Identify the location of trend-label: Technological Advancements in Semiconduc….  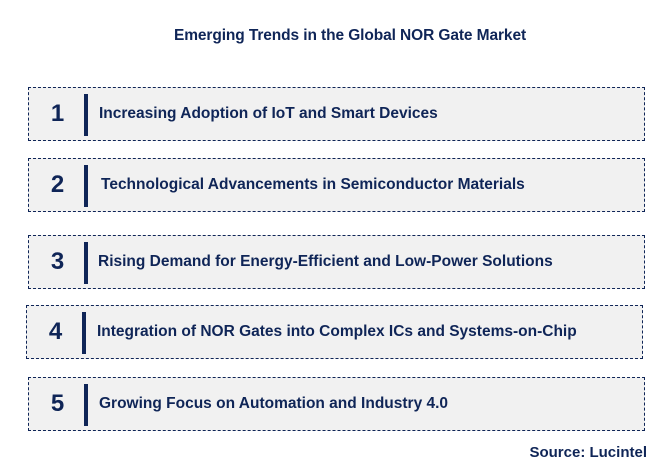
(313, 184).